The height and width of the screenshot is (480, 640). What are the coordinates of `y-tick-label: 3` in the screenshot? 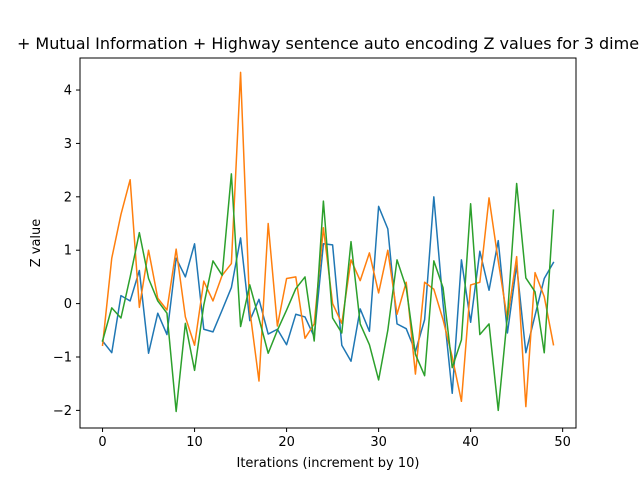 It's located at (68, 144).